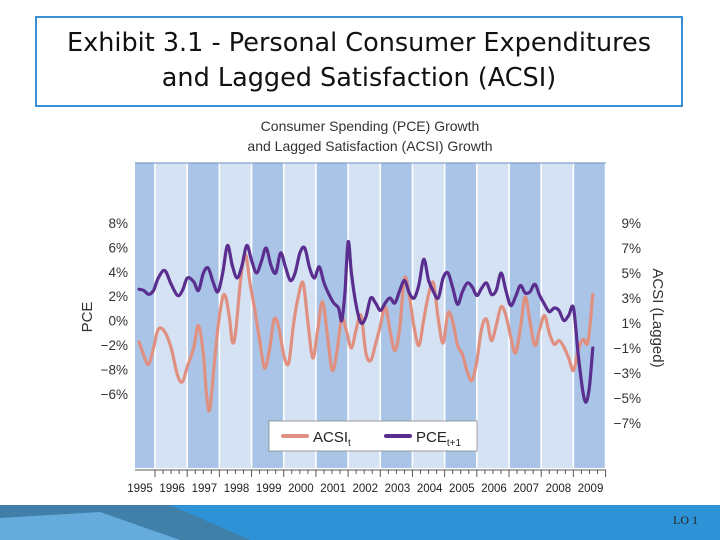 The image size is (720, 540). Describe the element at coordinates (591, 489) in the screenshot. I see `x-tick-label: 2009` at that location.